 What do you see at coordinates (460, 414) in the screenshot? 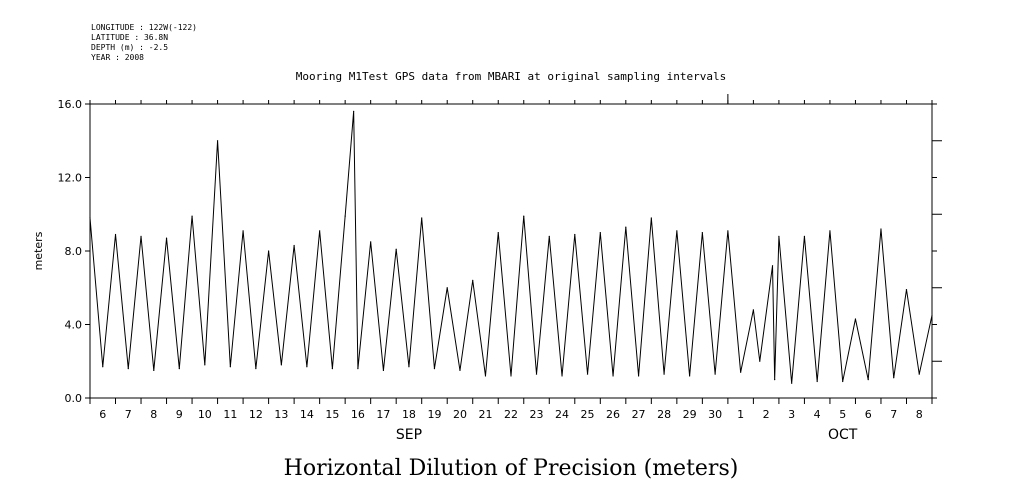
I see `x-tick-label: 20` at bounding box center [460, 414].